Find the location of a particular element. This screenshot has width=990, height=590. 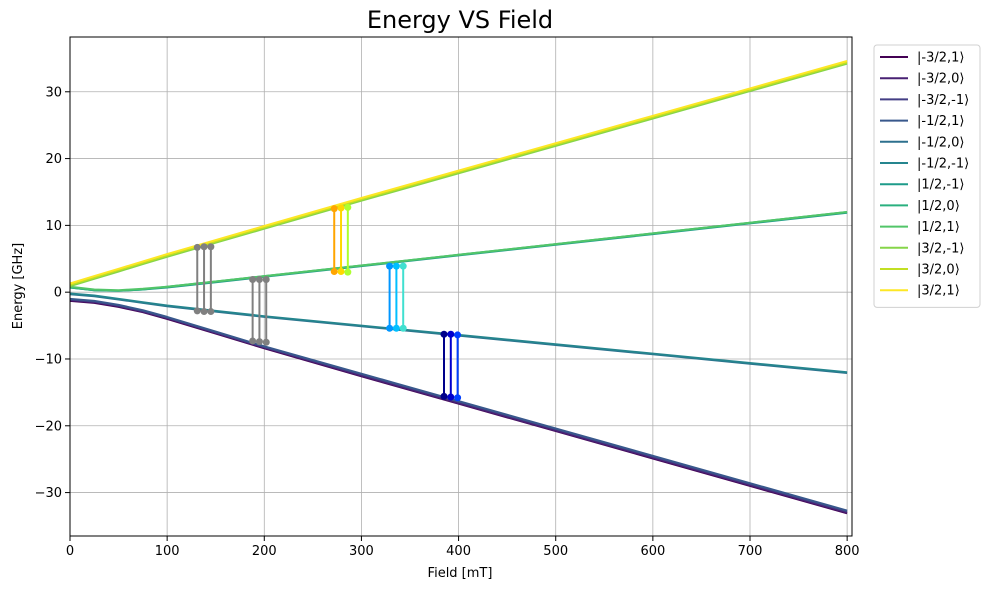

legend-label: |-3/2,1⟩ is located at coordinates (940, 58).